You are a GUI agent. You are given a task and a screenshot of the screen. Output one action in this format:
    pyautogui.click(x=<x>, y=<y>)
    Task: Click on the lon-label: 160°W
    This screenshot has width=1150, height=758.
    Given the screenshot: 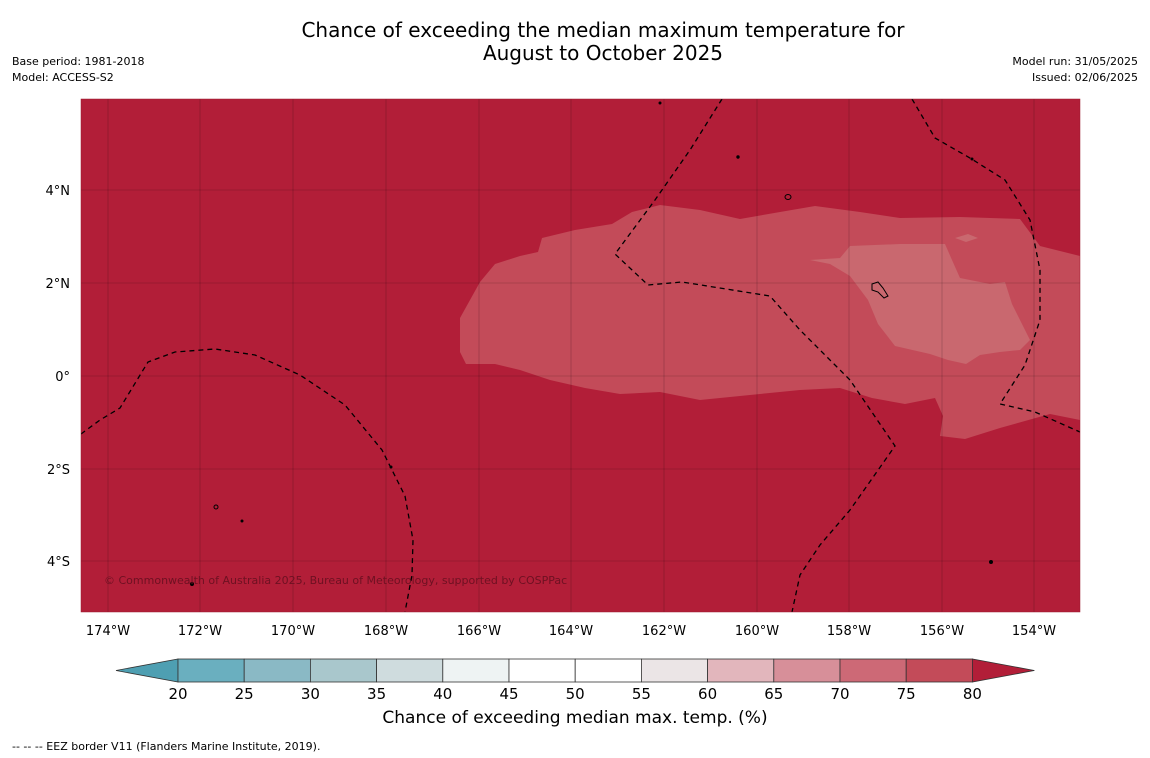 What is the action you would take?
    pyautogui.click(x=757, y=631)
    